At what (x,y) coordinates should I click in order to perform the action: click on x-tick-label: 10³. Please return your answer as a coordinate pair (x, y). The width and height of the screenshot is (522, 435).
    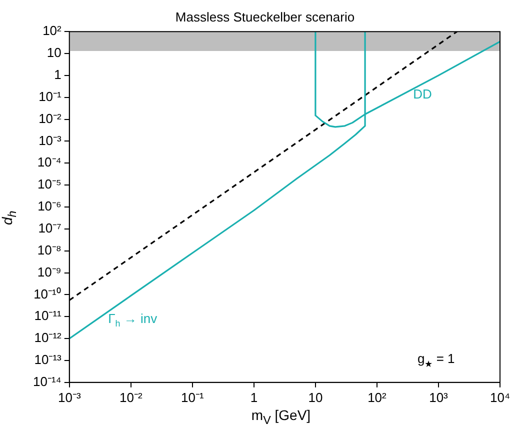
    Looking at the image, I should click on (439, 397).